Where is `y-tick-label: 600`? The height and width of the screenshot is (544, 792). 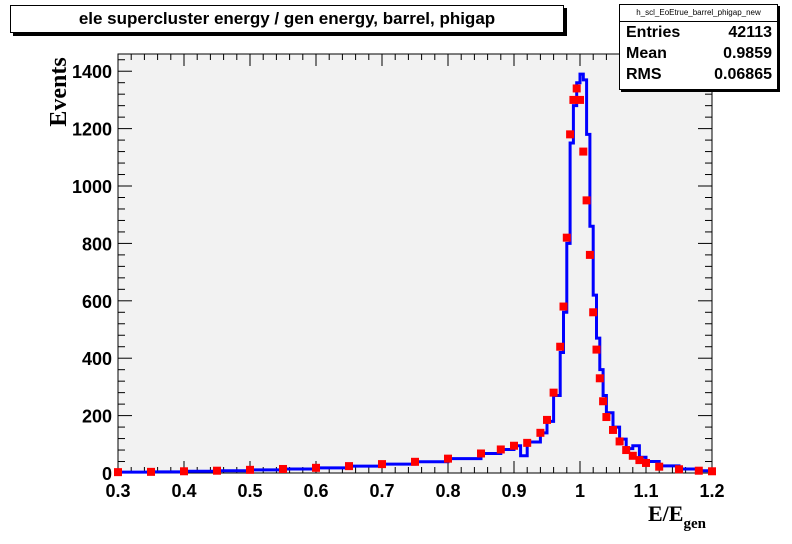 y-tick-label: 600 is located at coordinates (97, 302).